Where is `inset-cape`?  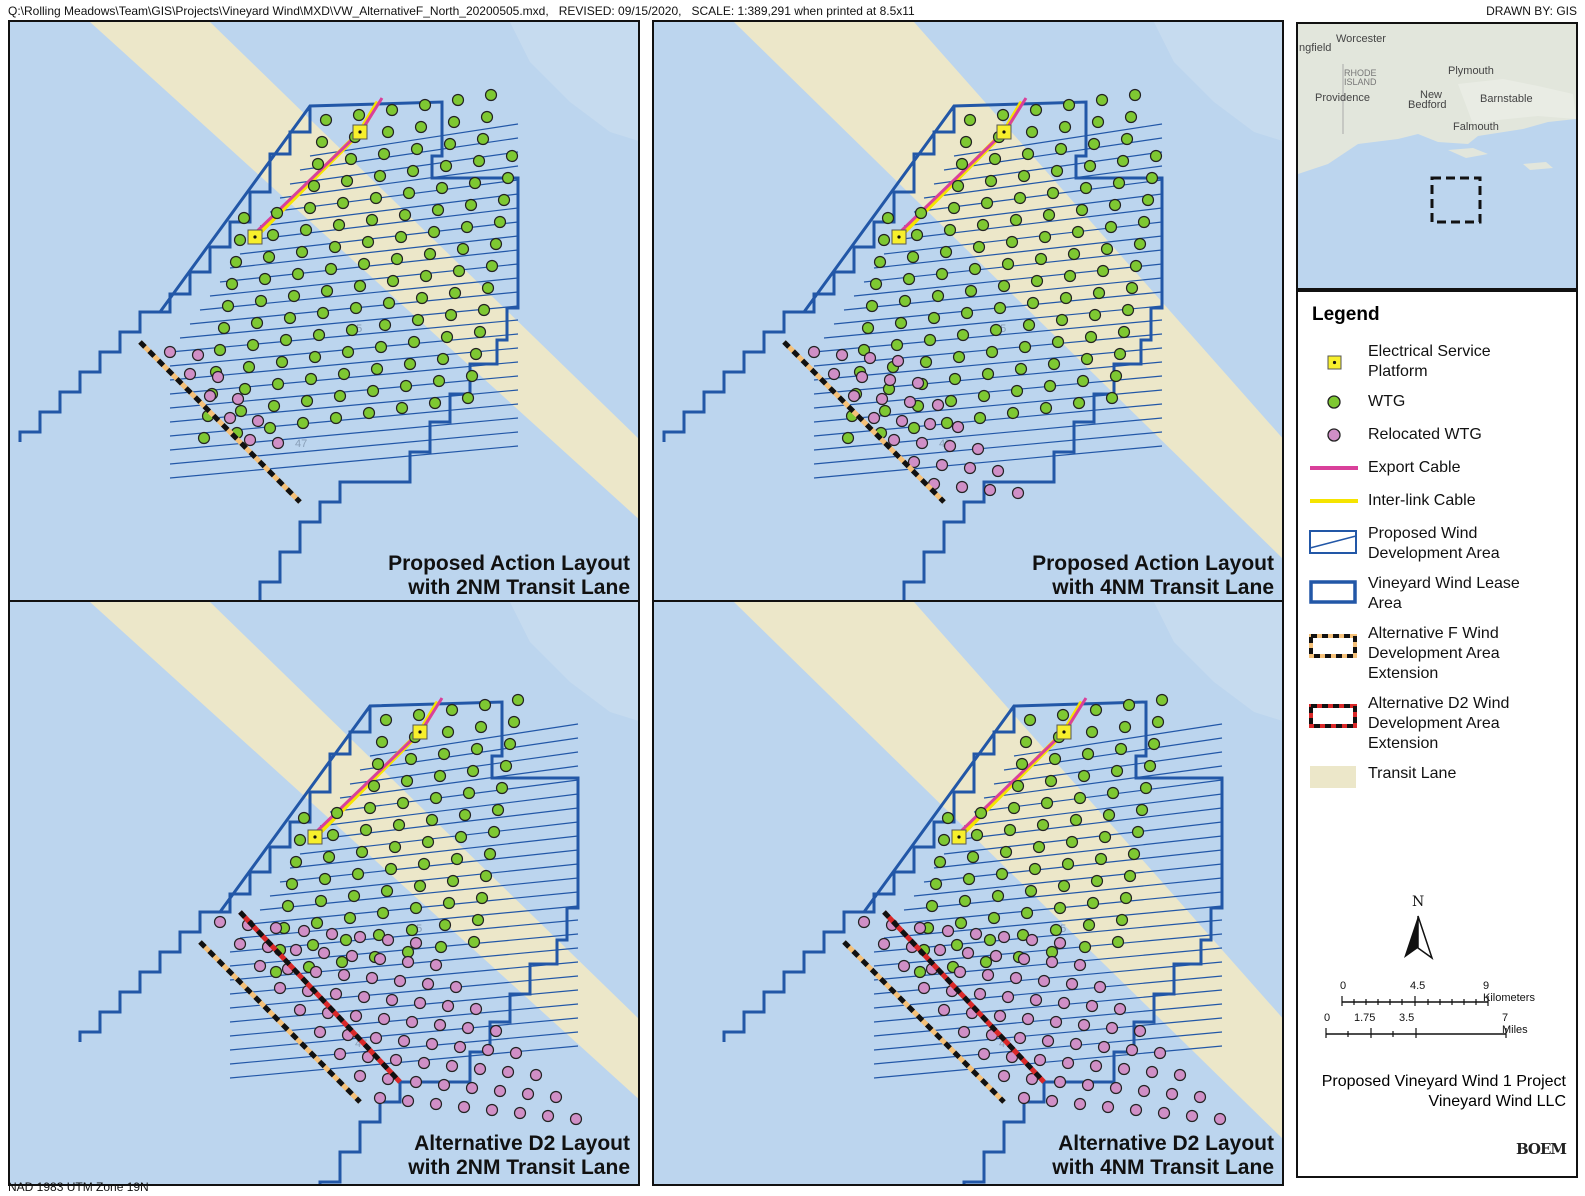
inset-cape is located at coordinates (1517, 101).